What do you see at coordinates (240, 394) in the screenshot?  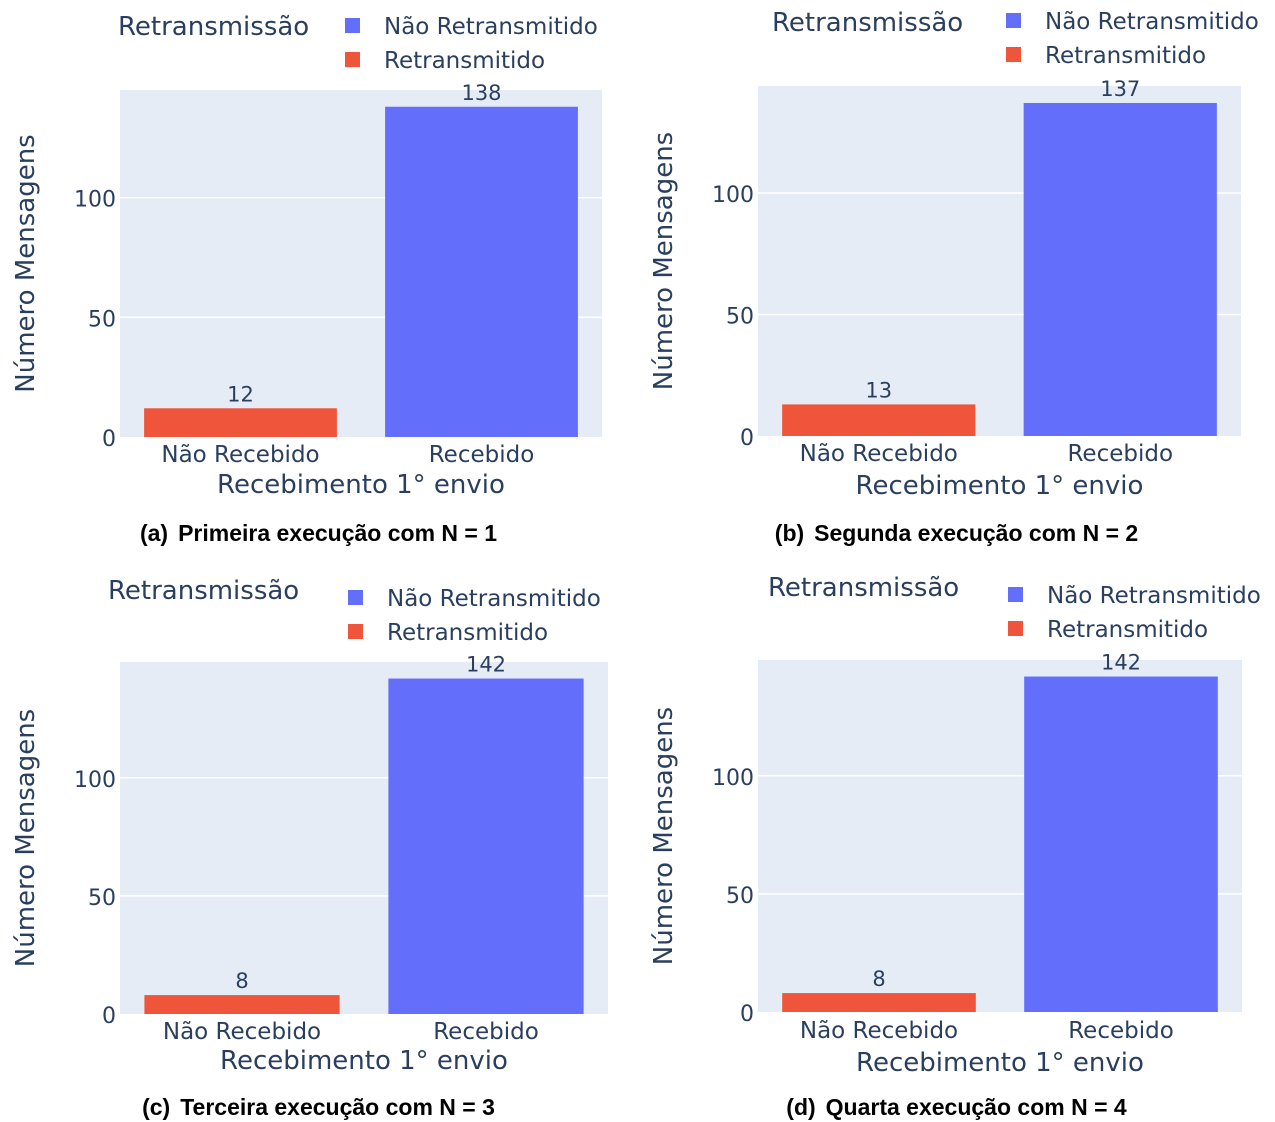 I see `bar-value-label: 12` at bounding box center [240, 394].